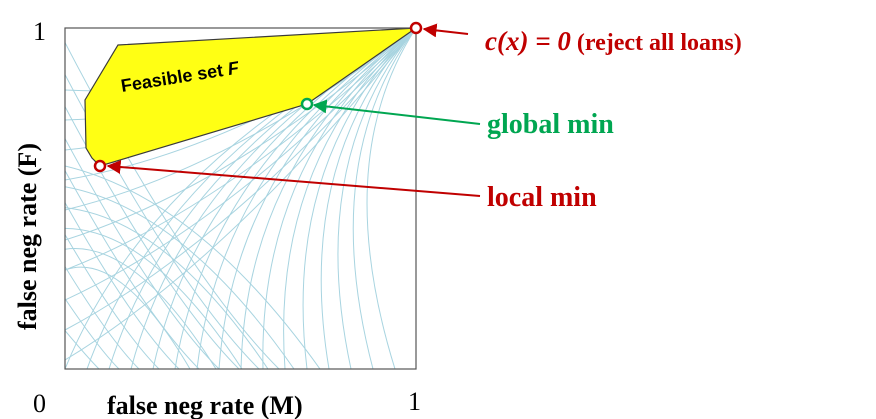 The image size is (876, 419). I want to click on reject-all-point, so click(416, 28).